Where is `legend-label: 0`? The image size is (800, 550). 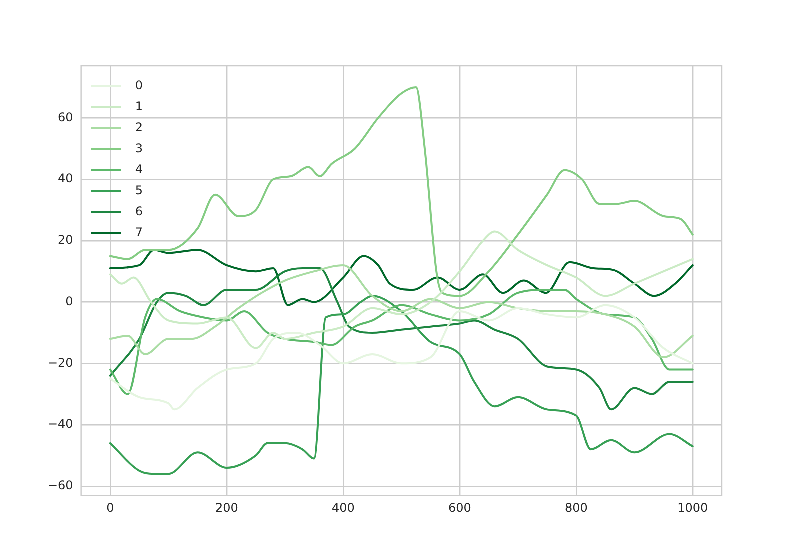
legend-label: 0 is located at coordinates (139, 85).